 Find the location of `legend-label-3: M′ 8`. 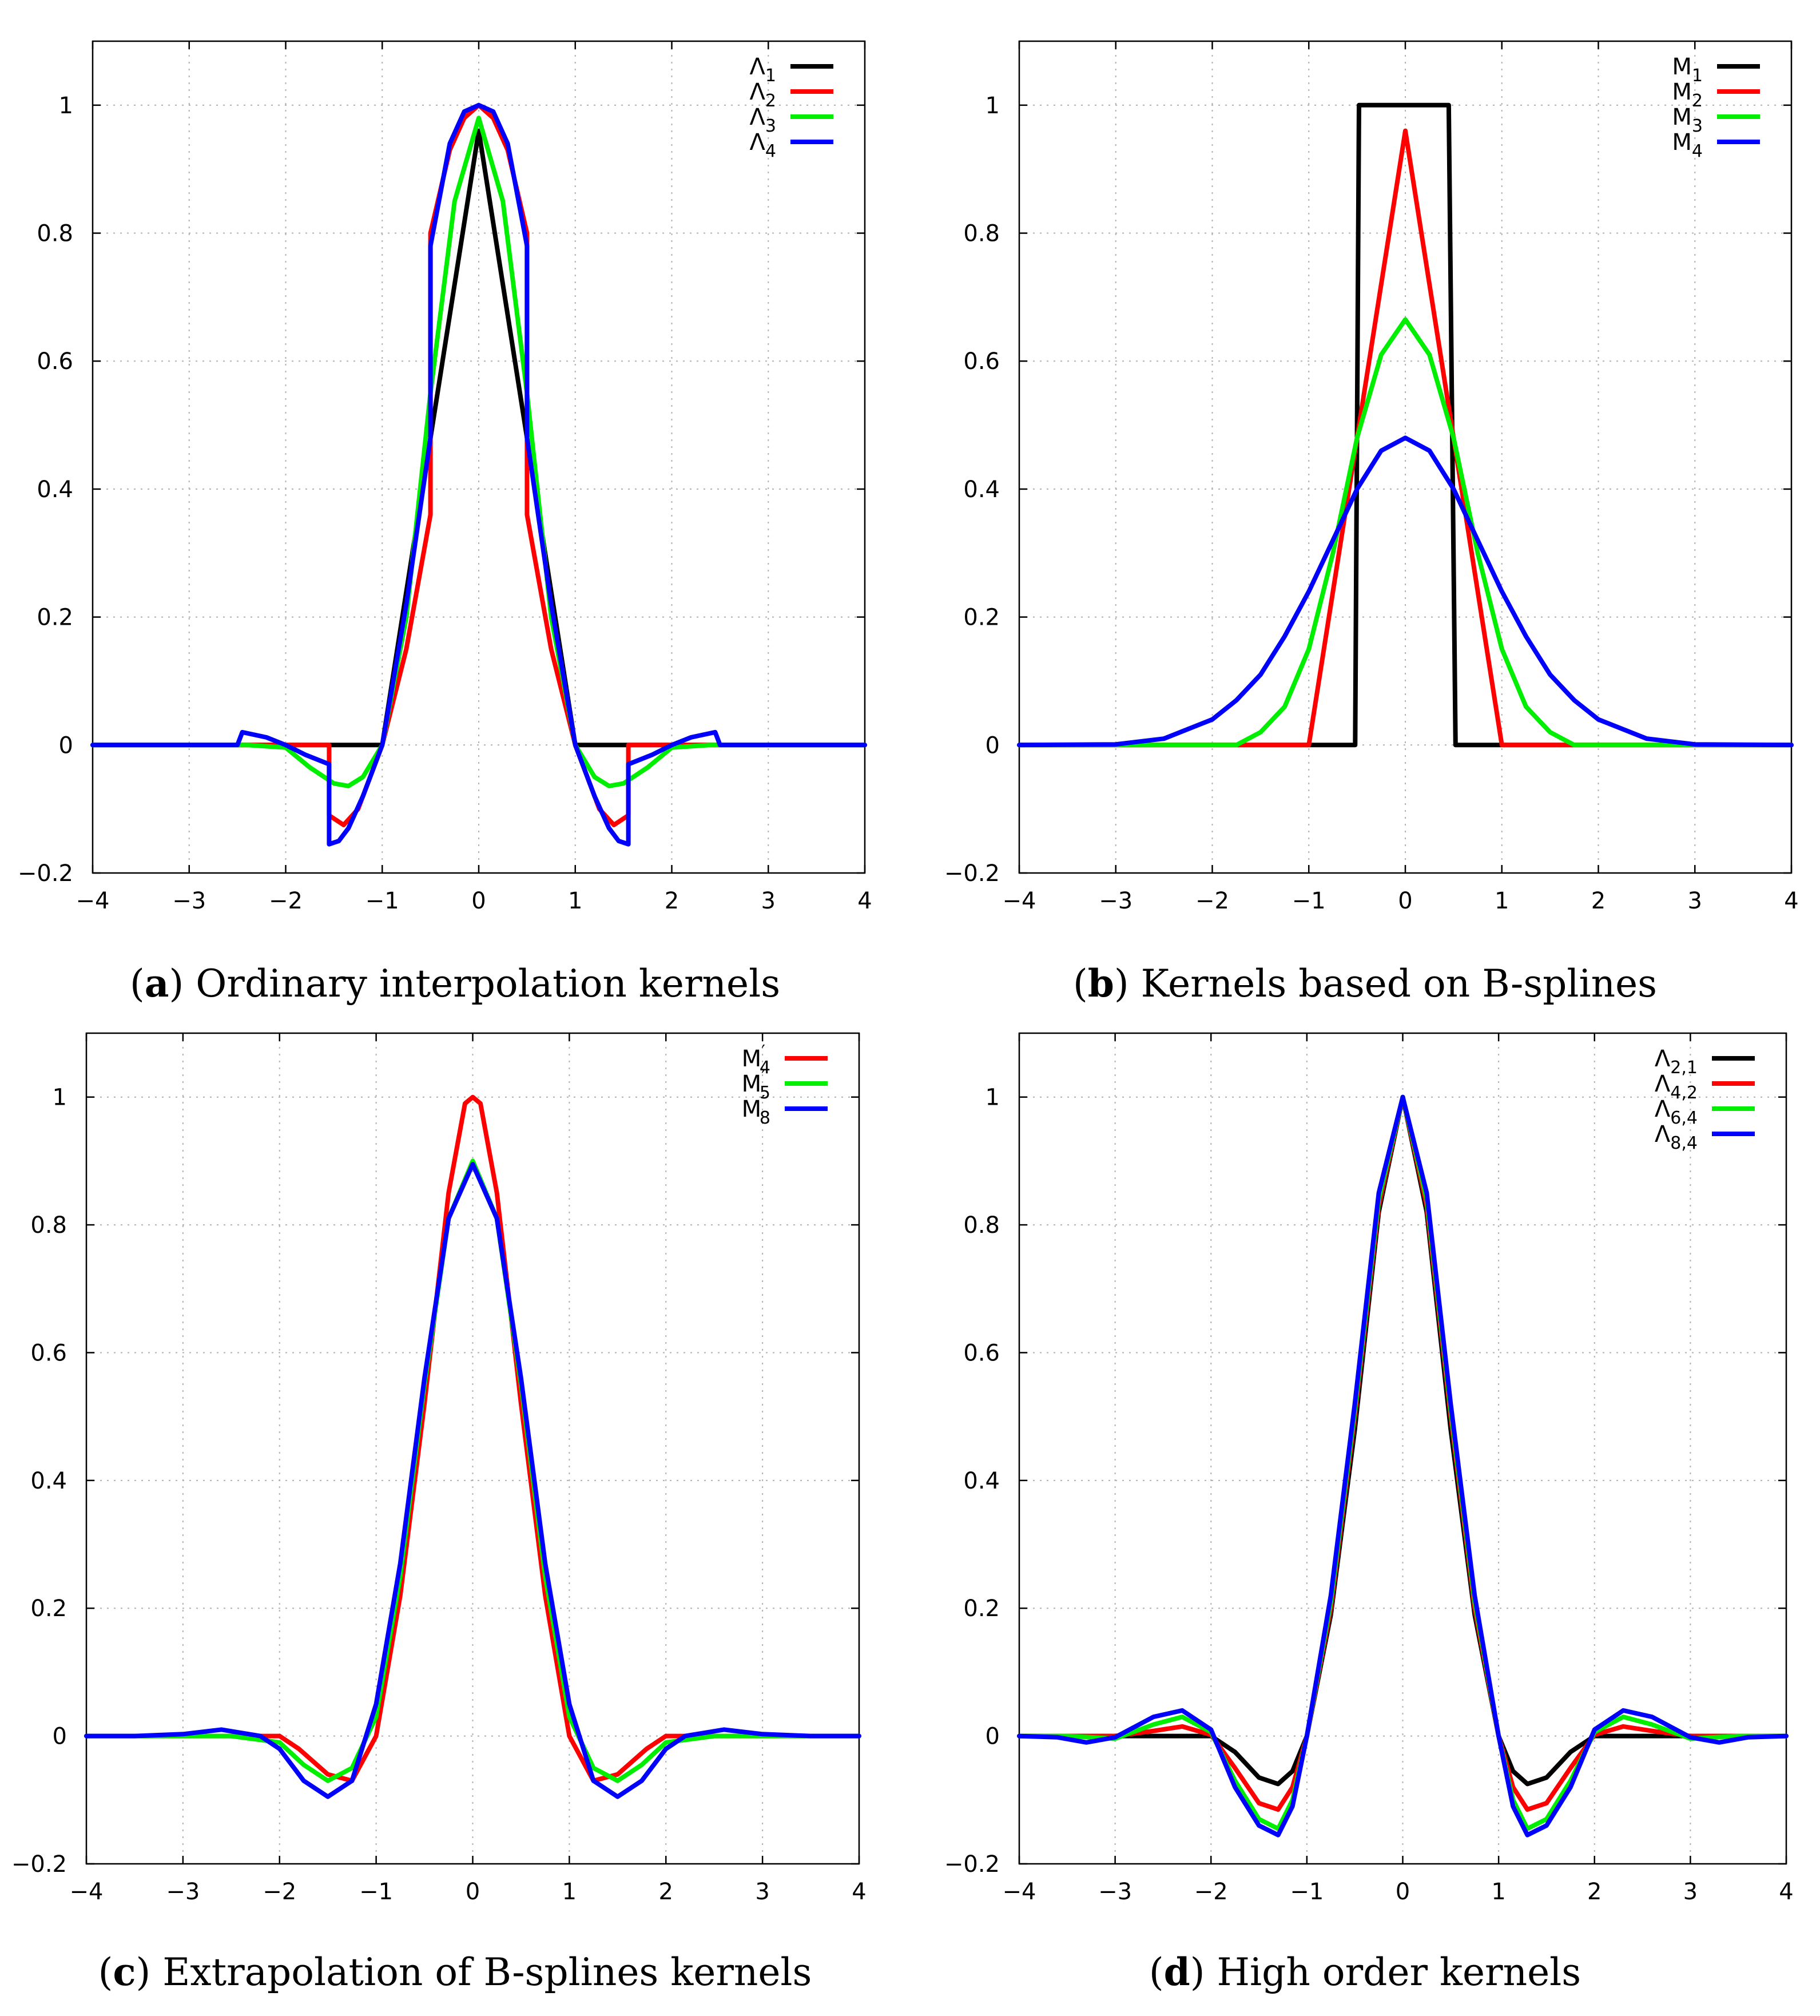

legend-label-3: M′ 8 is located at coordinates (756, 1110).